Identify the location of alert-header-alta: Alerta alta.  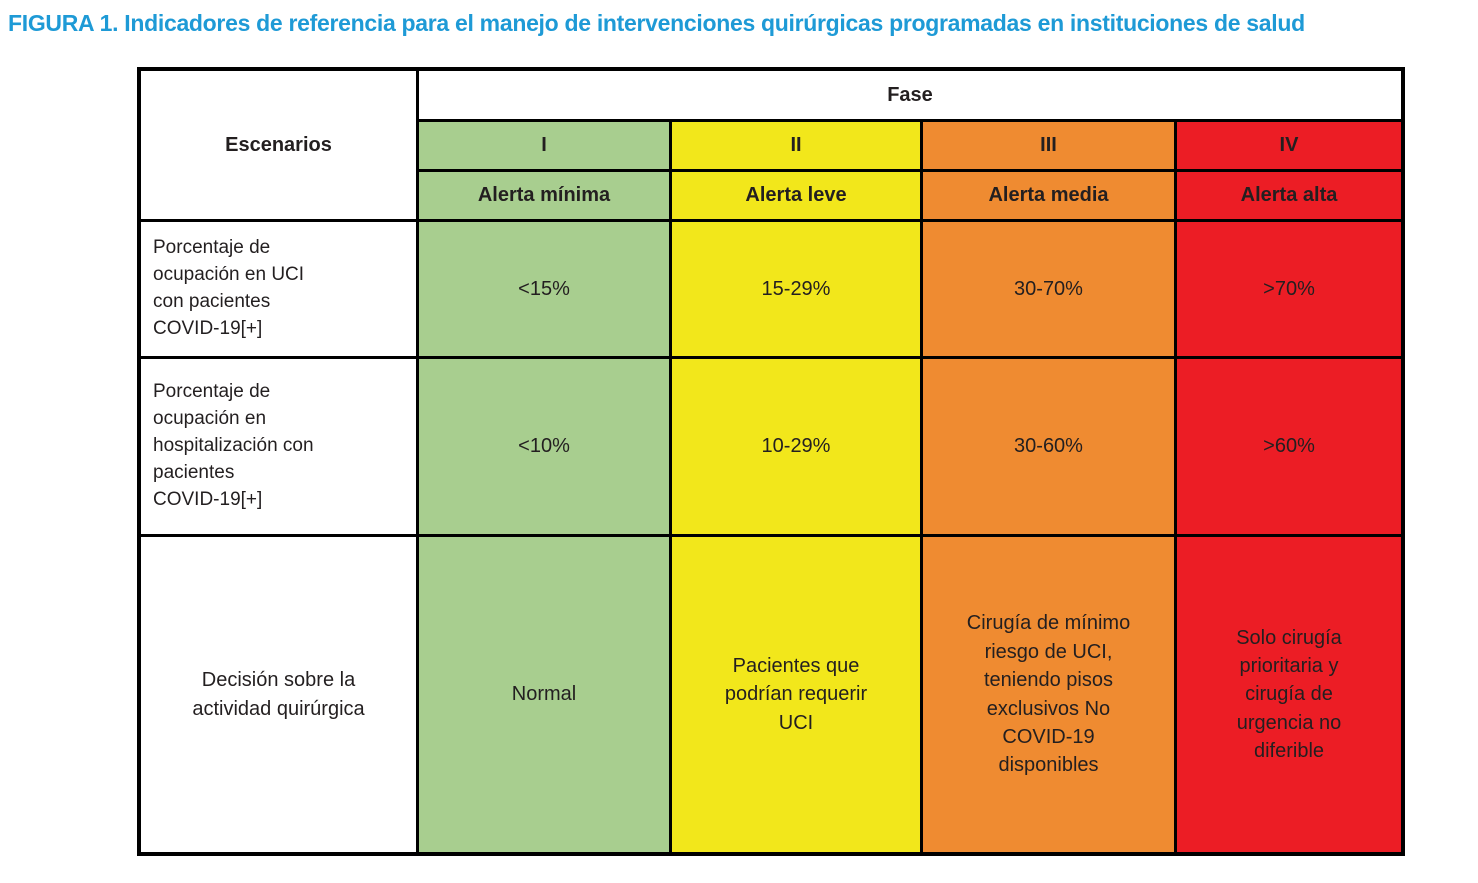
(1289, 195).